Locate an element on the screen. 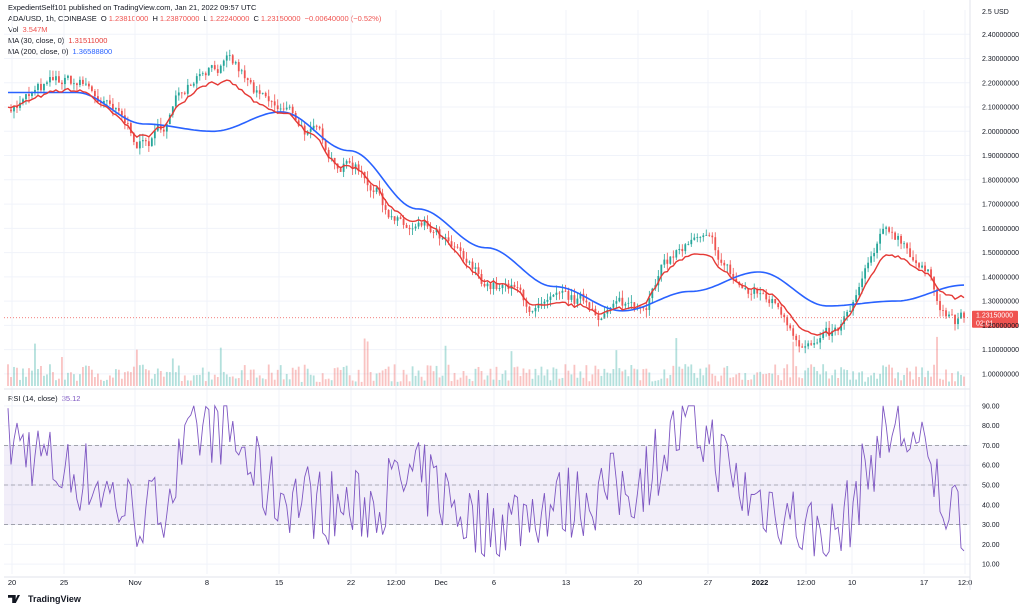 The height and width of the screenshot is (609, 1024). symbol-label: ADA/USD, 1h, COINBASE is located at coordinates (52, 18).